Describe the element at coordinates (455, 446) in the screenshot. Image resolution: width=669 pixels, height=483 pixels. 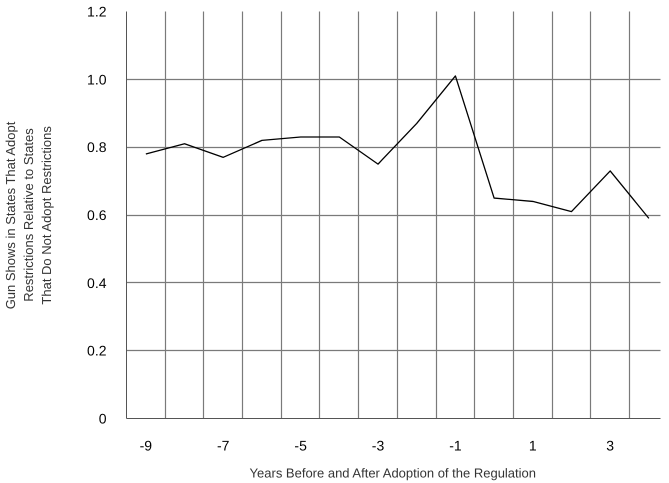
I see `x-tick-label: -1` at that location.